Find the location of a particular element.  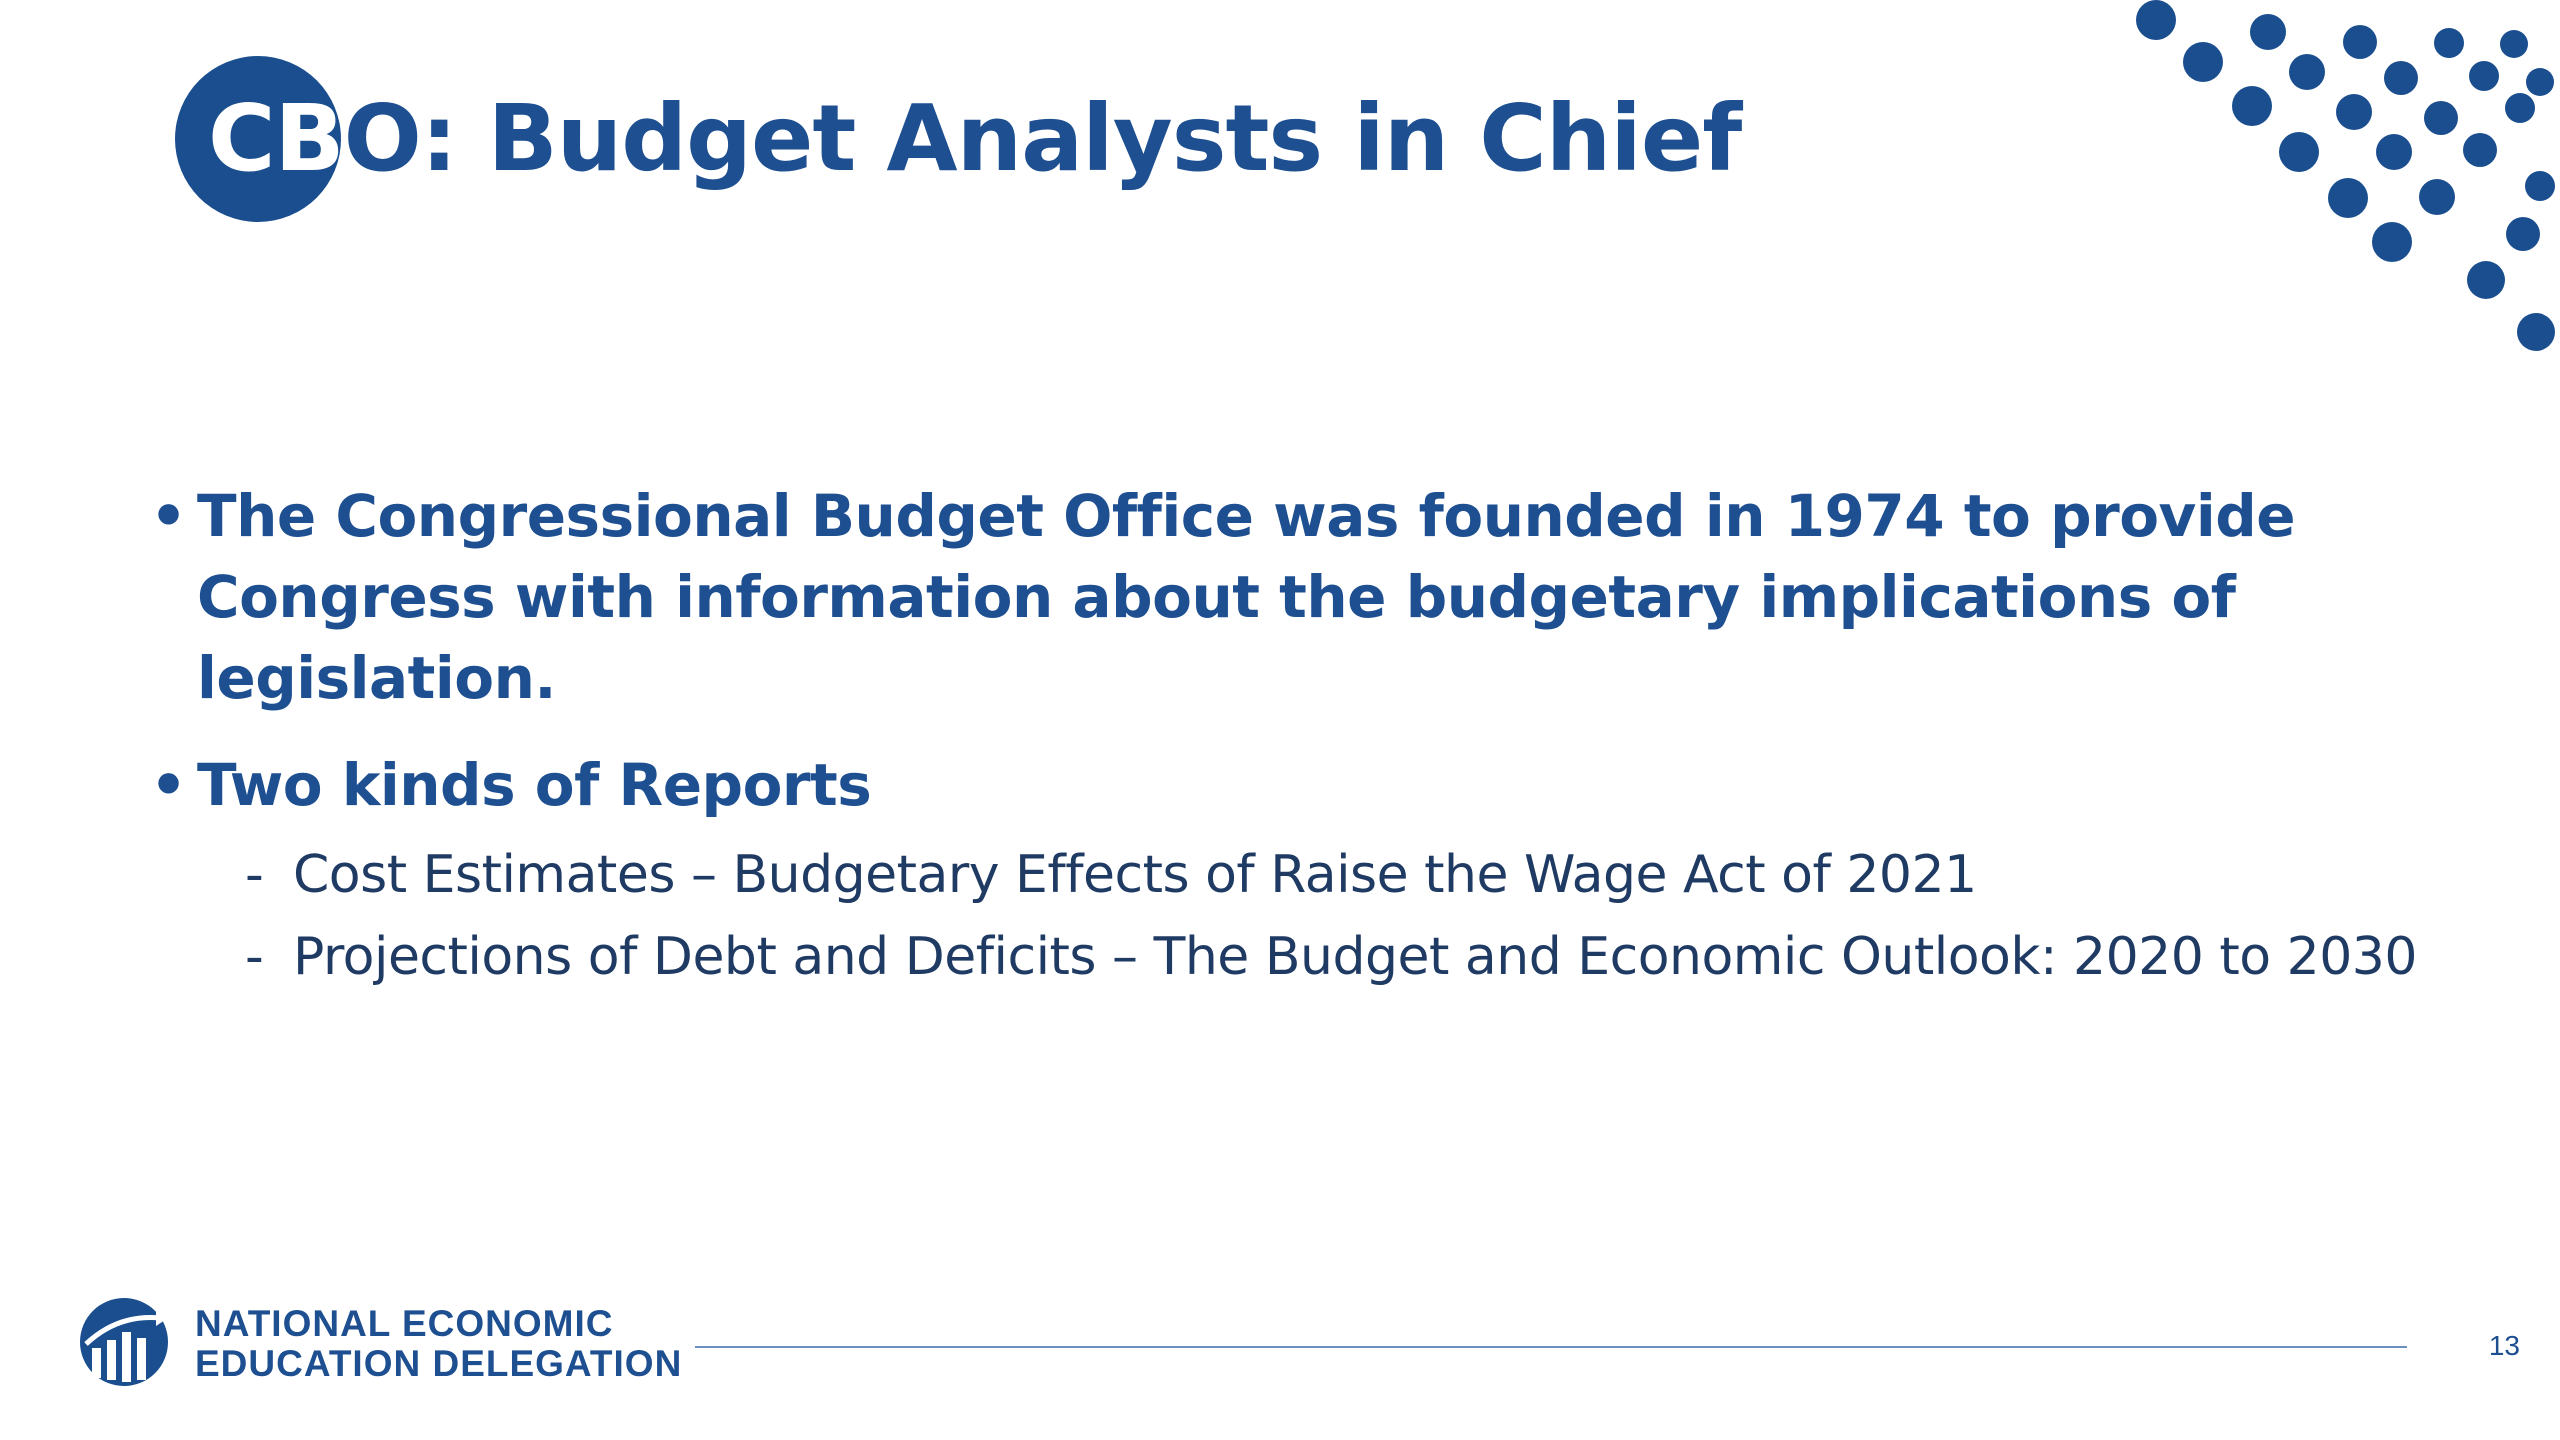

org-line-2: EDUCATION DELEGATION is located at coordinates (439, 1363).